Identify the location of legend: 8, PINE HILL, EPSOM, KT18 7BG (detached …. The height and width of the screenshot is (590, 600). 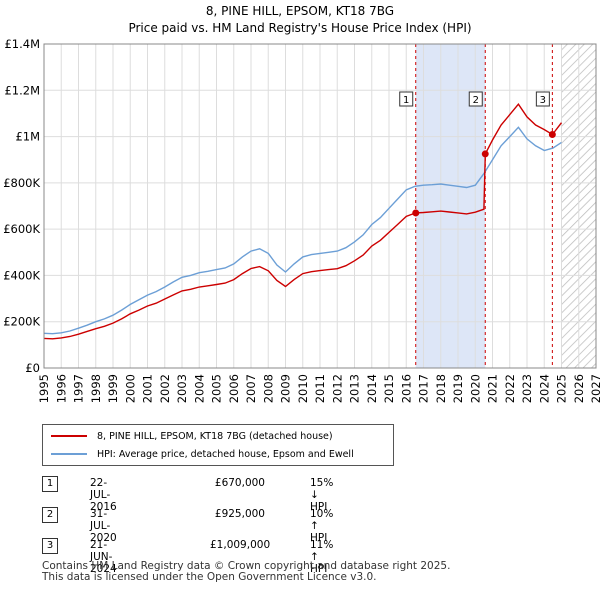
(218, 445).